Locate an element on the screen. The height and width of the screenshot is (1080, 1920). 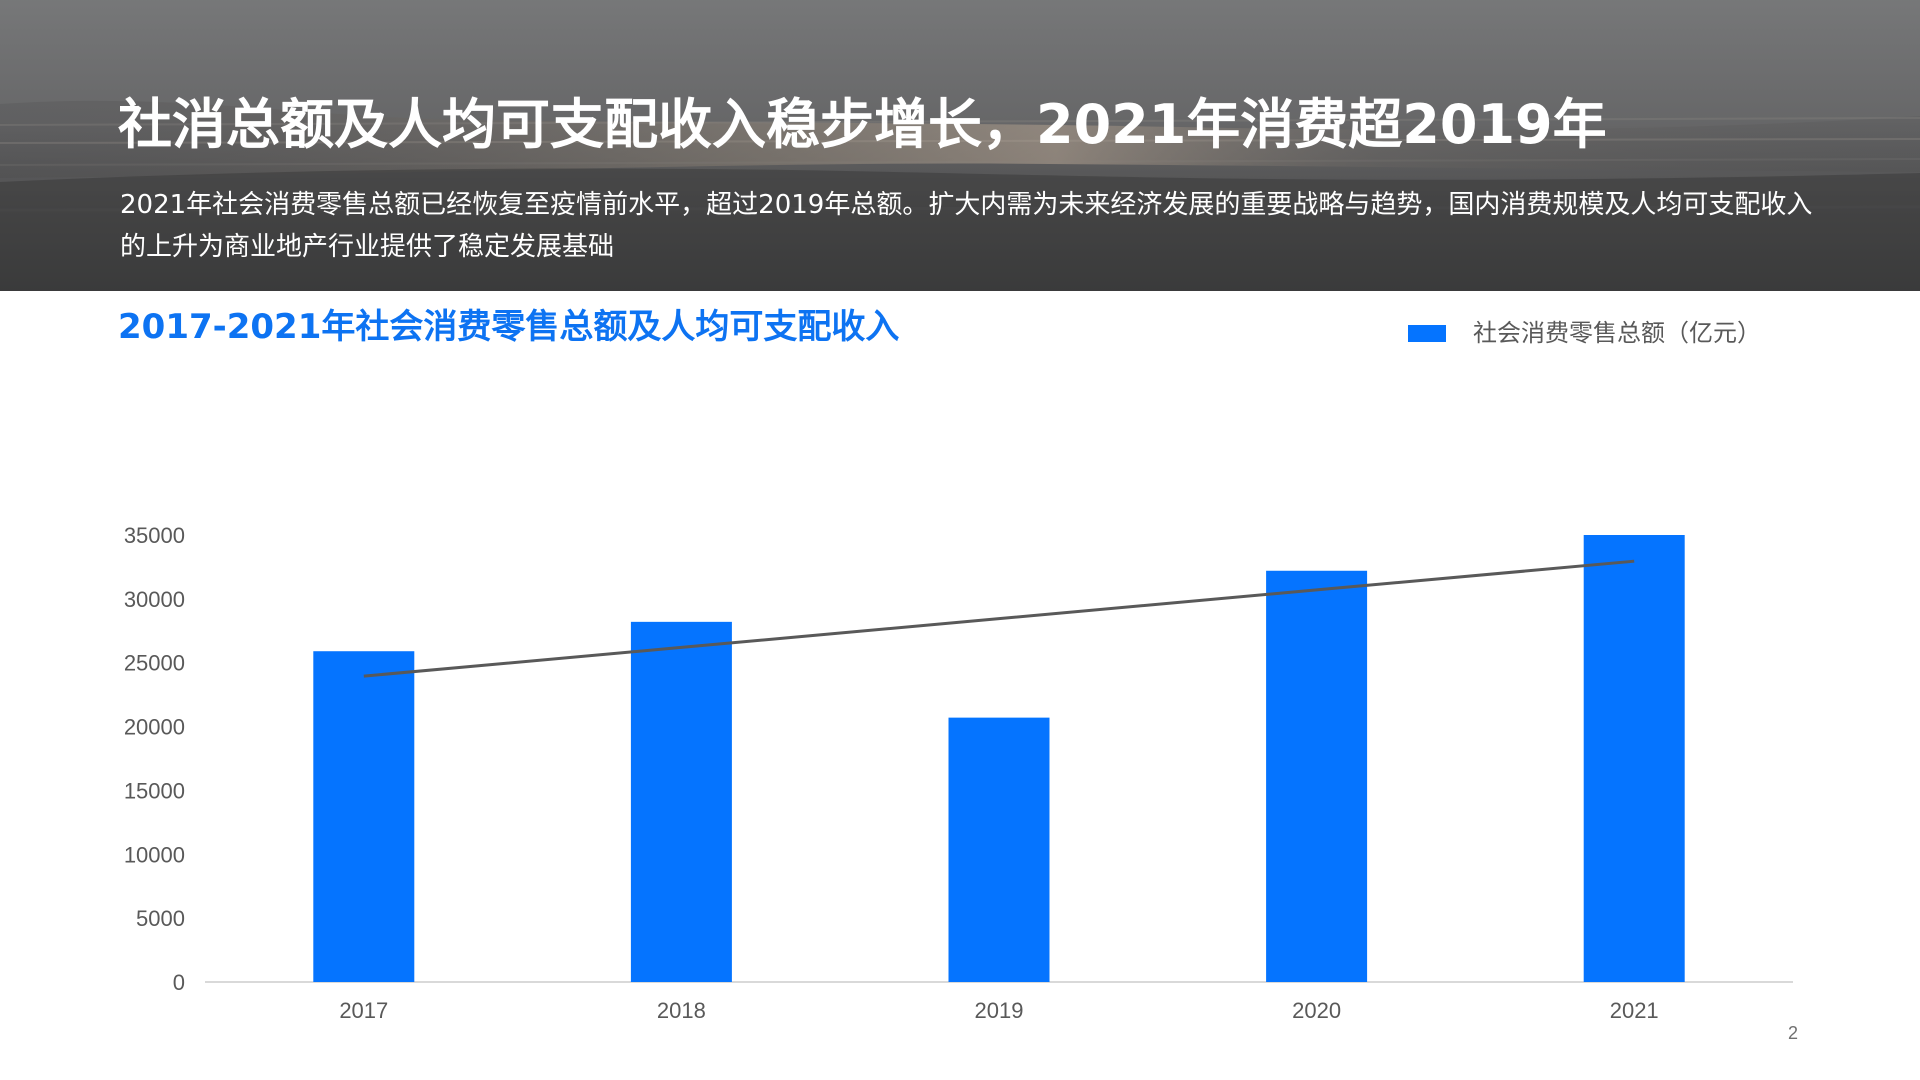
x-tick-label: 2017 is located at coordinates (363, 1010).